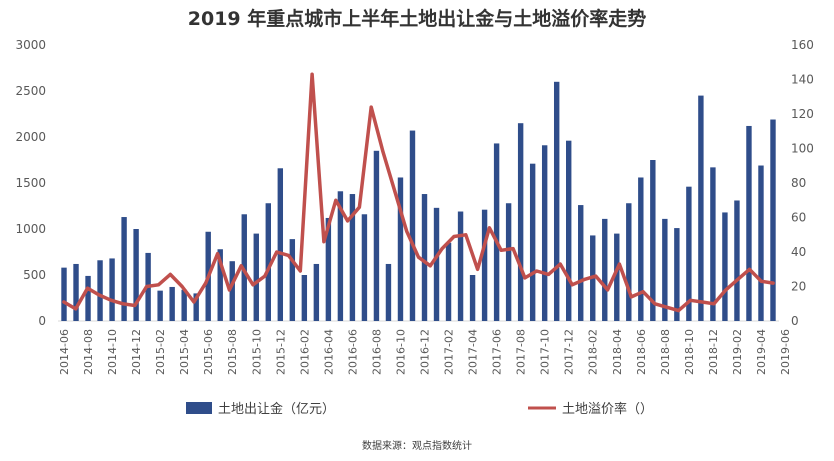 This screenshot has height=461, width=834. I want to click on x-tick-label: 2019-02, so click(737, 352).